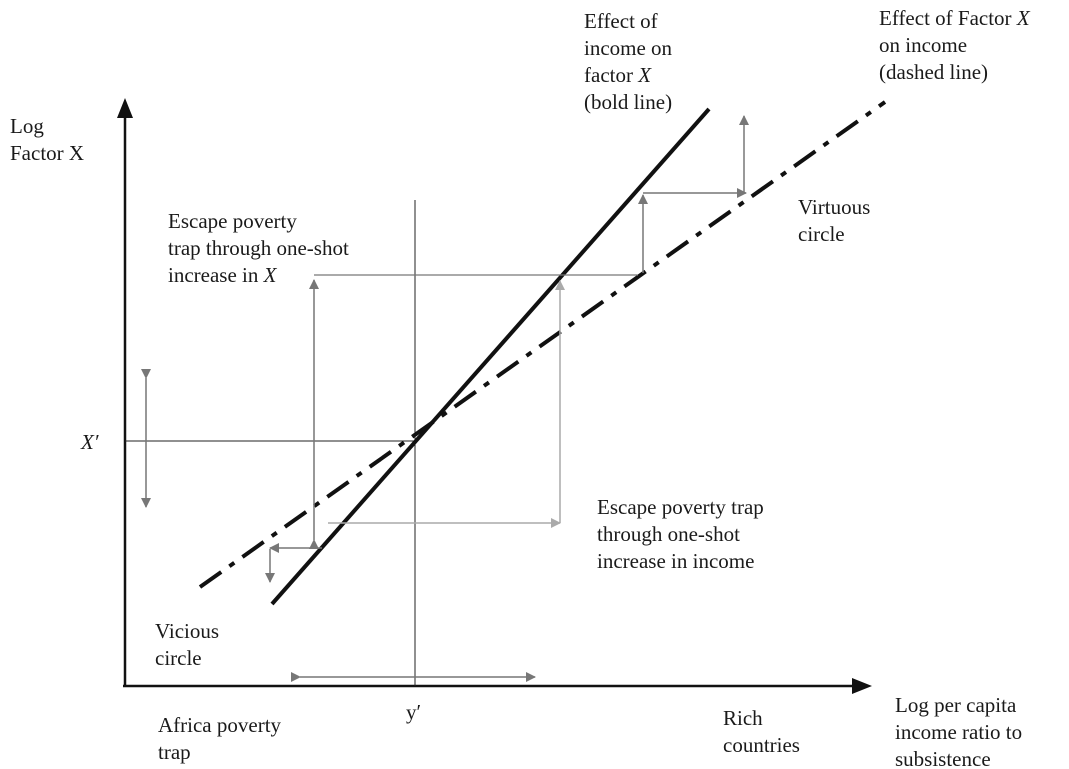 The height and width of the screenshot is (769, 1069). Describe the element at coordinates (89, 442) in the screenshot. I see `x-prime-tick-label: X′` at that location.